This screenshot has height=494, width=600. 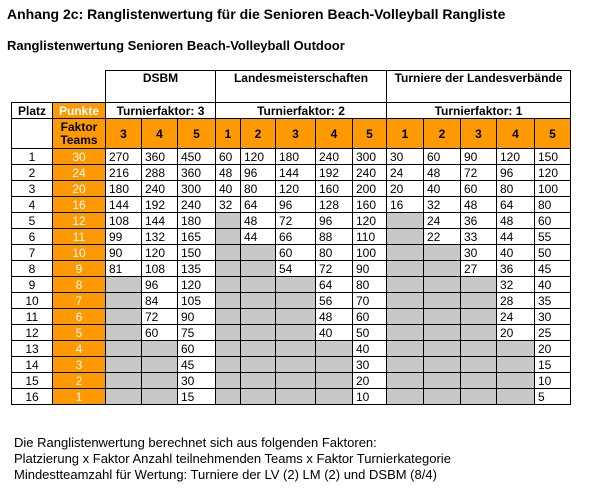 I want to click on team-count-dsbm-2: 4, so click(x=159, y=133).